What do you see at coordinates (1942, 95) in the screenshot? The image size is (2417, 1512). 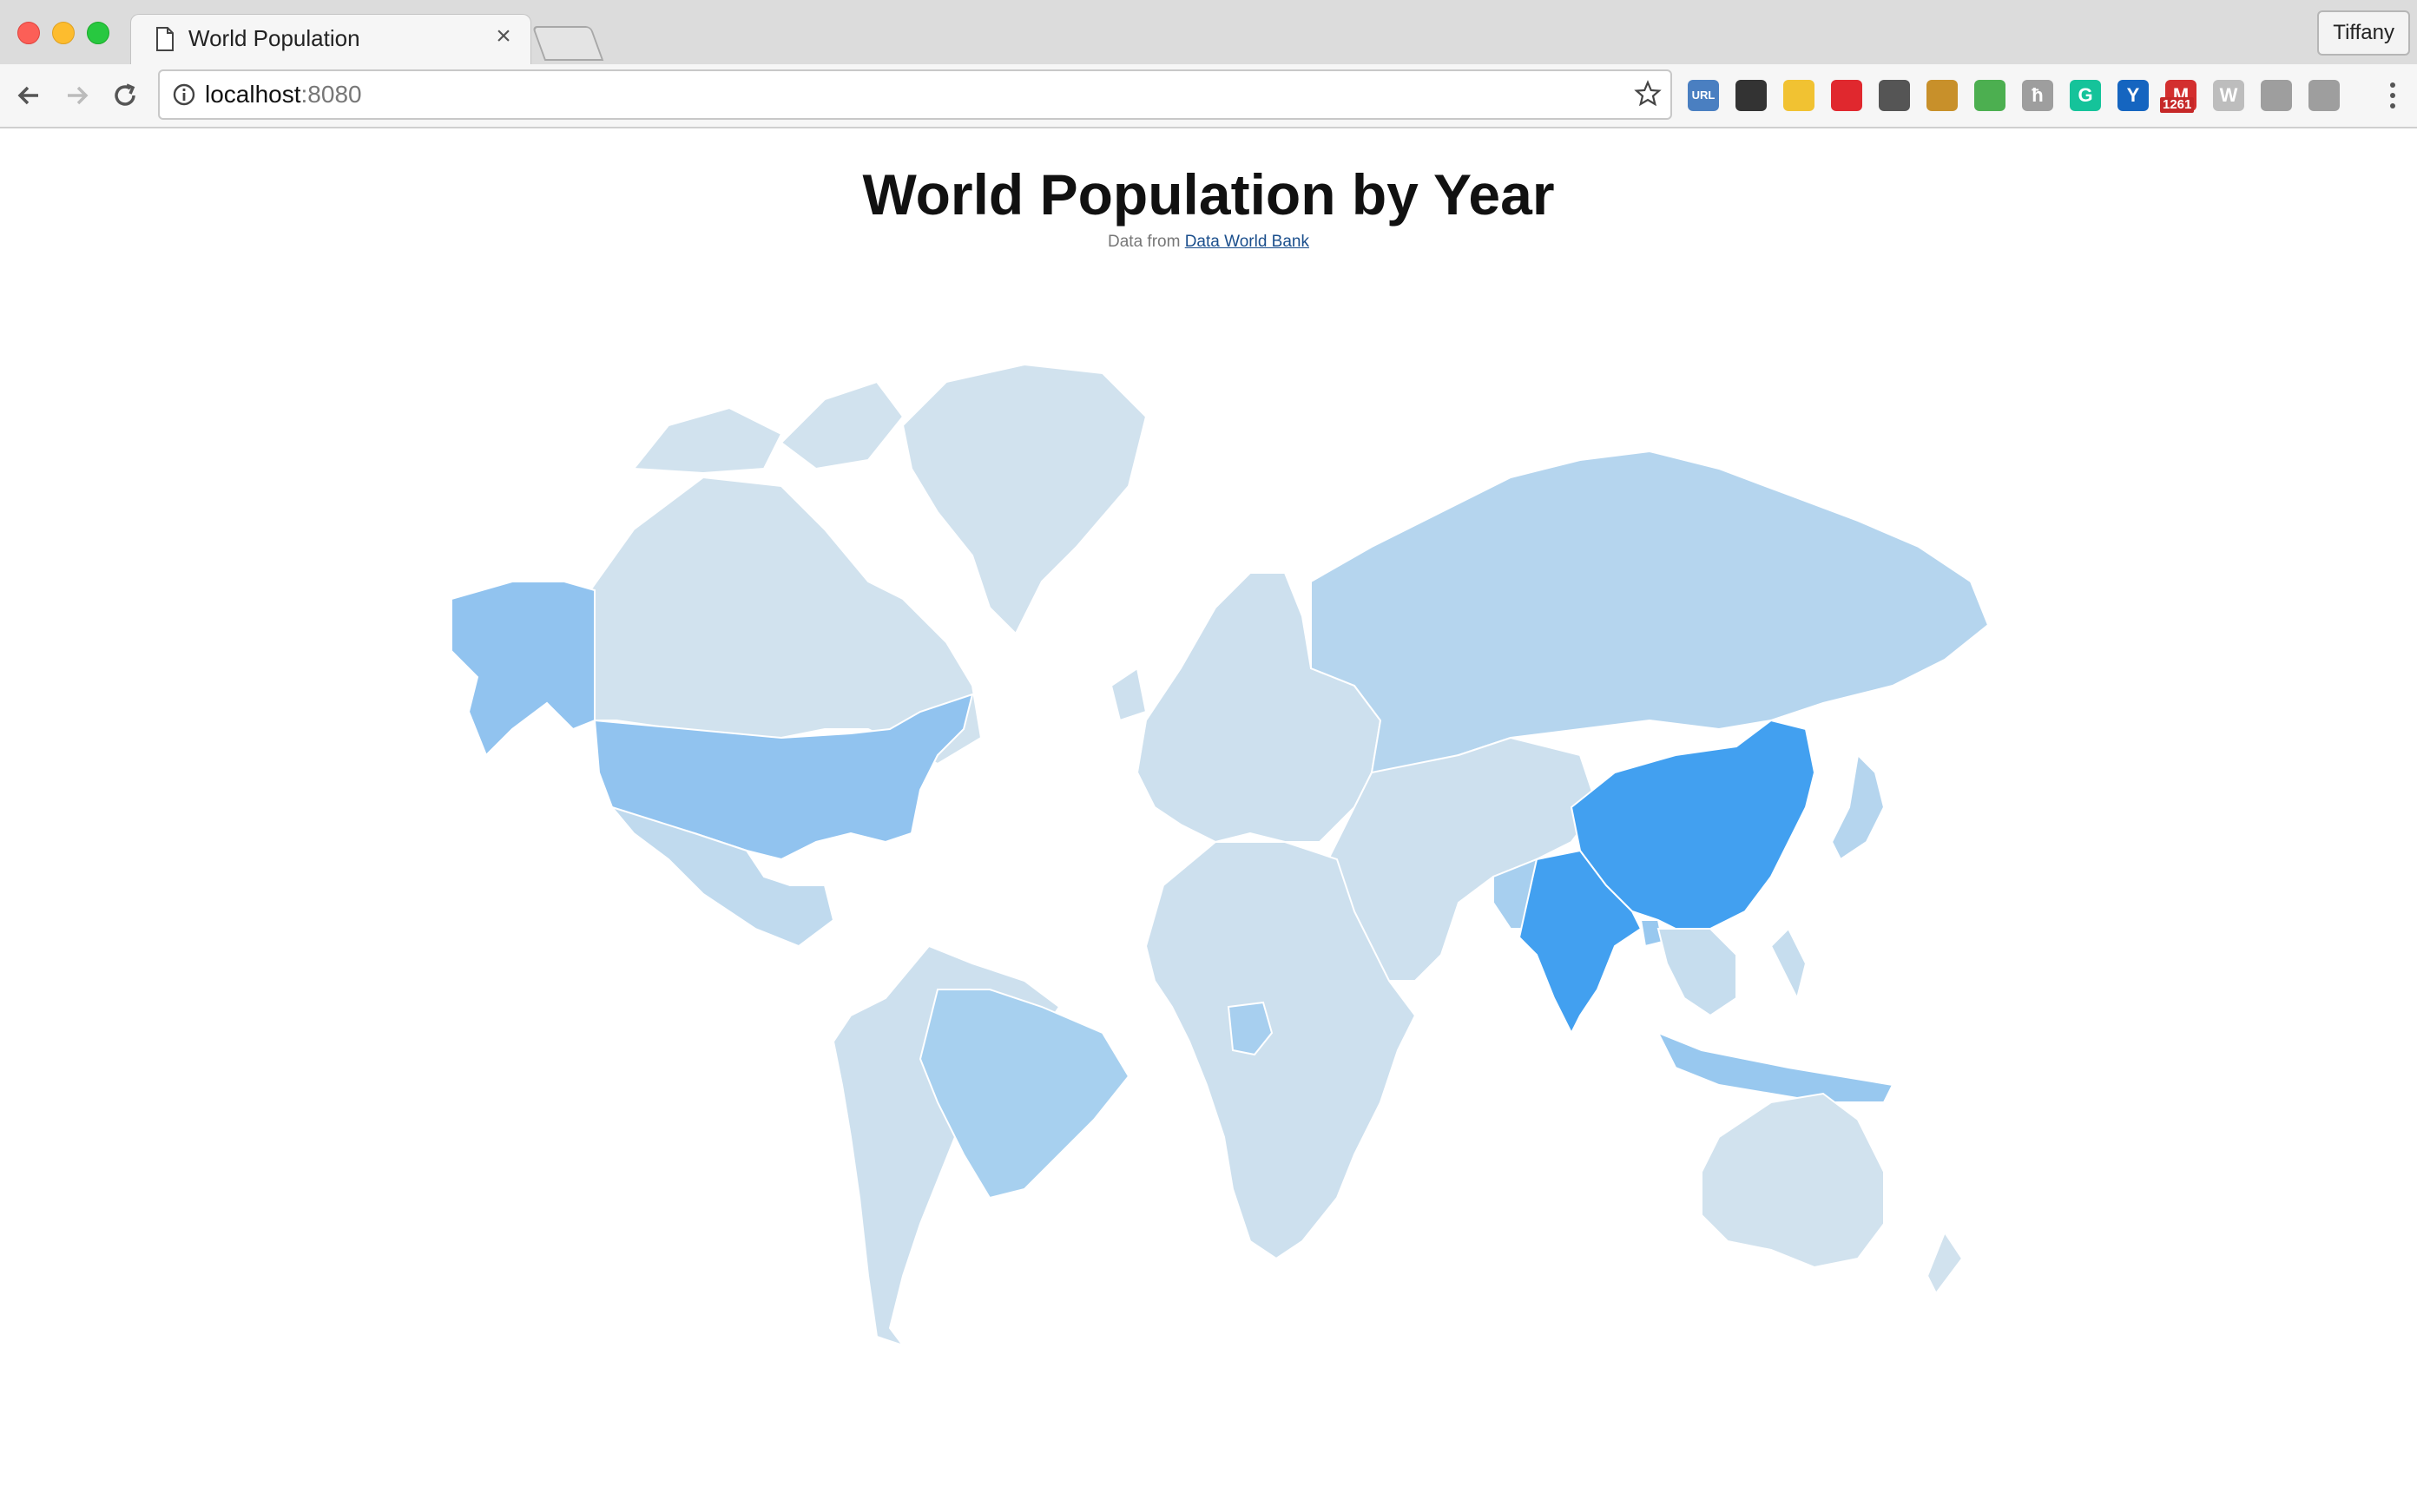 I see `ruler-extension-icon` at bounding box center [1942, 95].